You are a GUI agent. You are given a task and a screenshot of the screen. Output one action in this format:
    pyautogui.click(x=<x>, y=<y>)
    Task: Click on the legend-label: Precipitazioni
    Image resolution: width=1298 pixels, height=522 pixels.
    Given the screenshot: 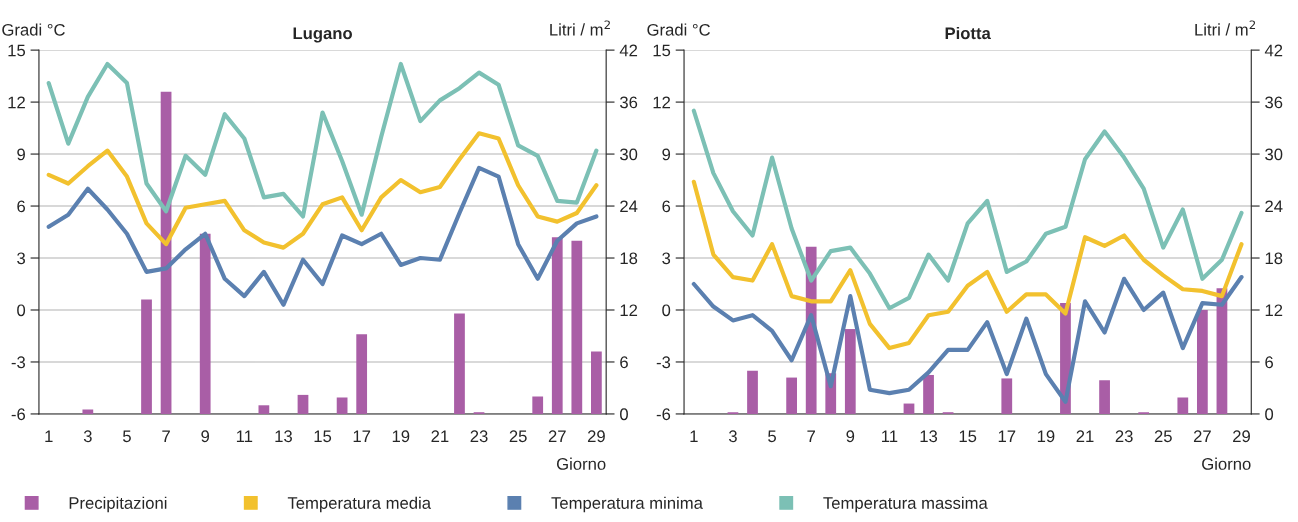 What is the action you would take?
    pyautogui.click(x=118, y=504)
    